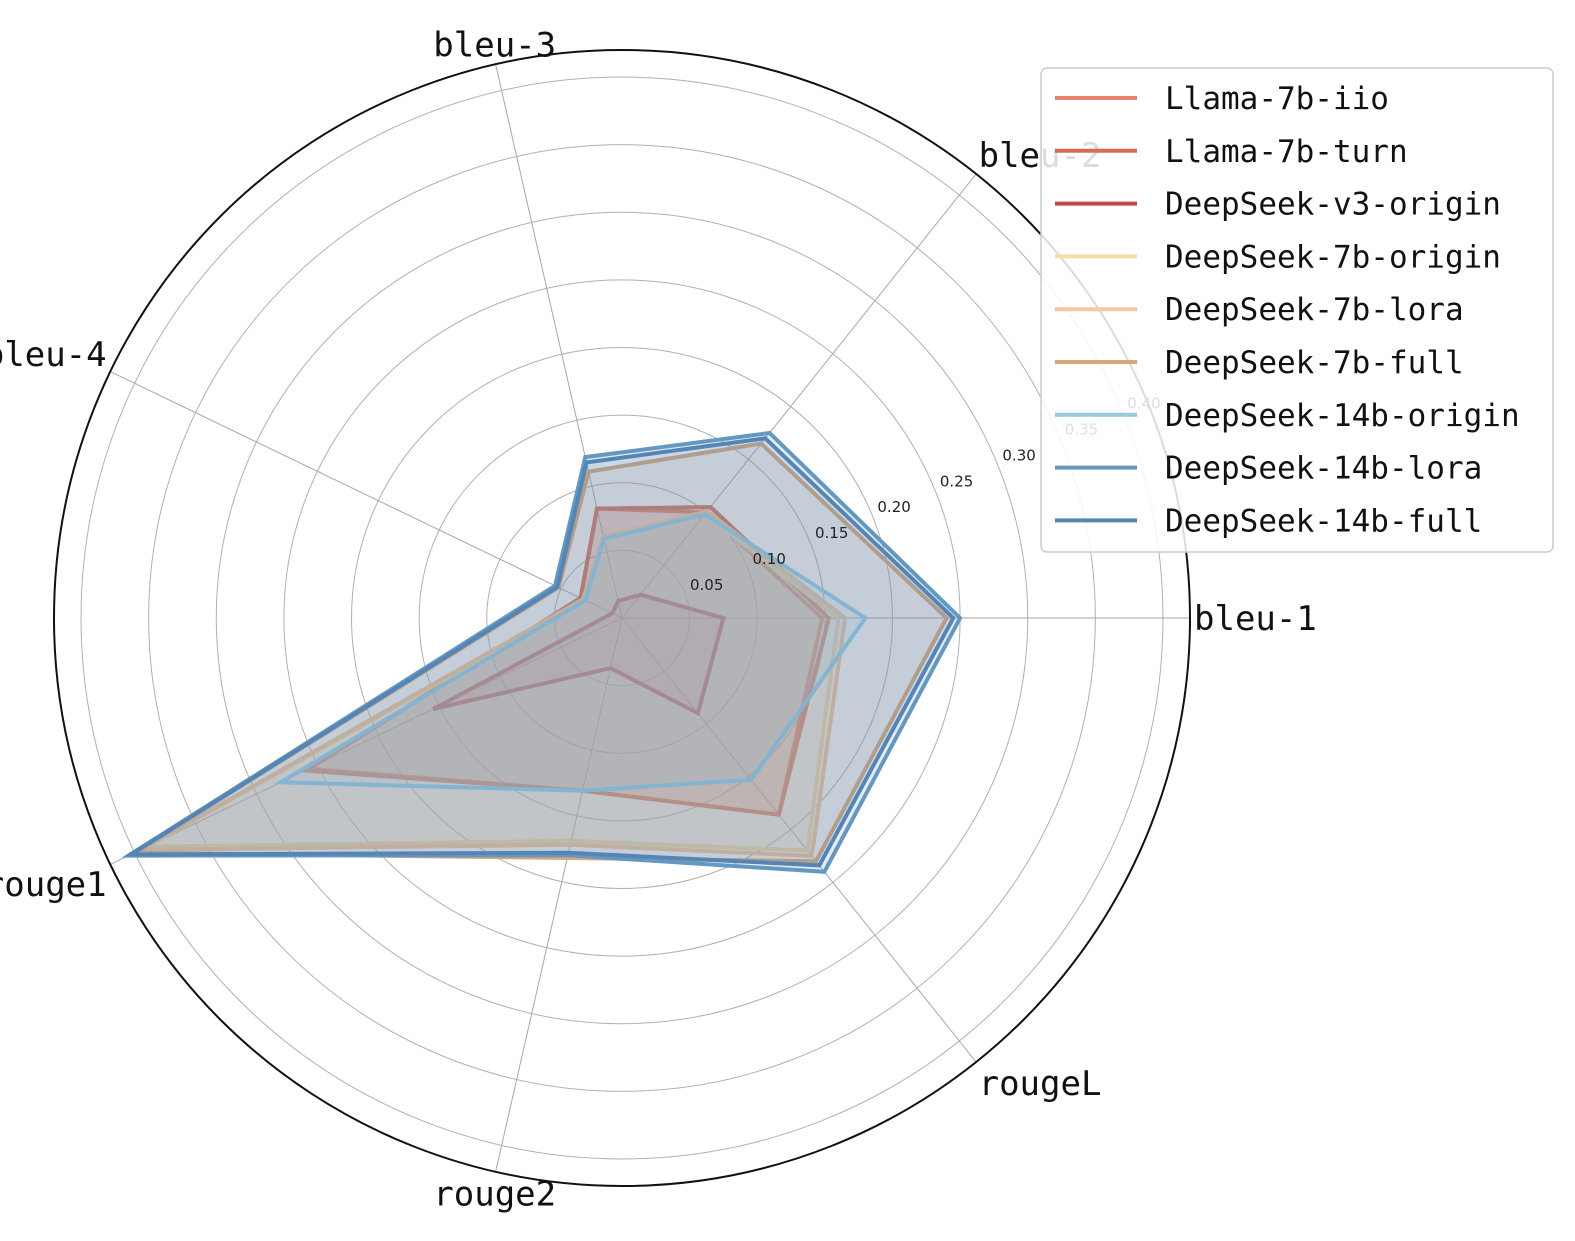 The image size is (1575, 1241). Describe the element at coordinates (1323, 469) in the screenshot. I see `legend-label: DeepSeek-14b-lora` at that location.